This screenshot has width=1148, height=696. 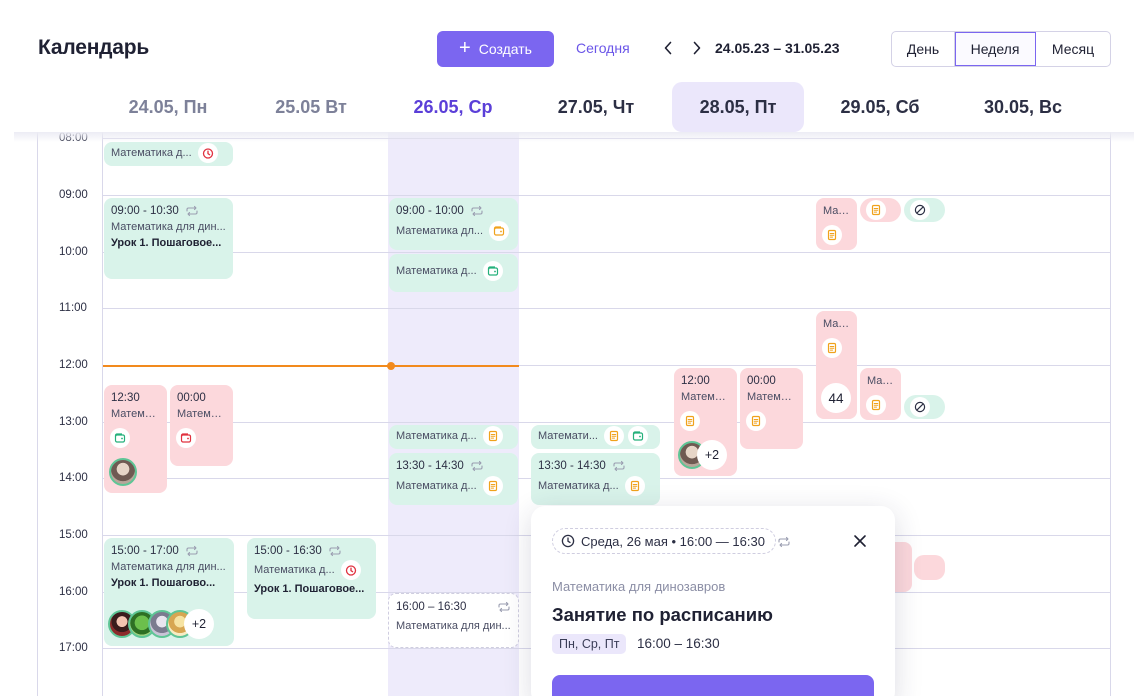 I want to click on view-week-button: Неделя, so click(x=995, y=49).